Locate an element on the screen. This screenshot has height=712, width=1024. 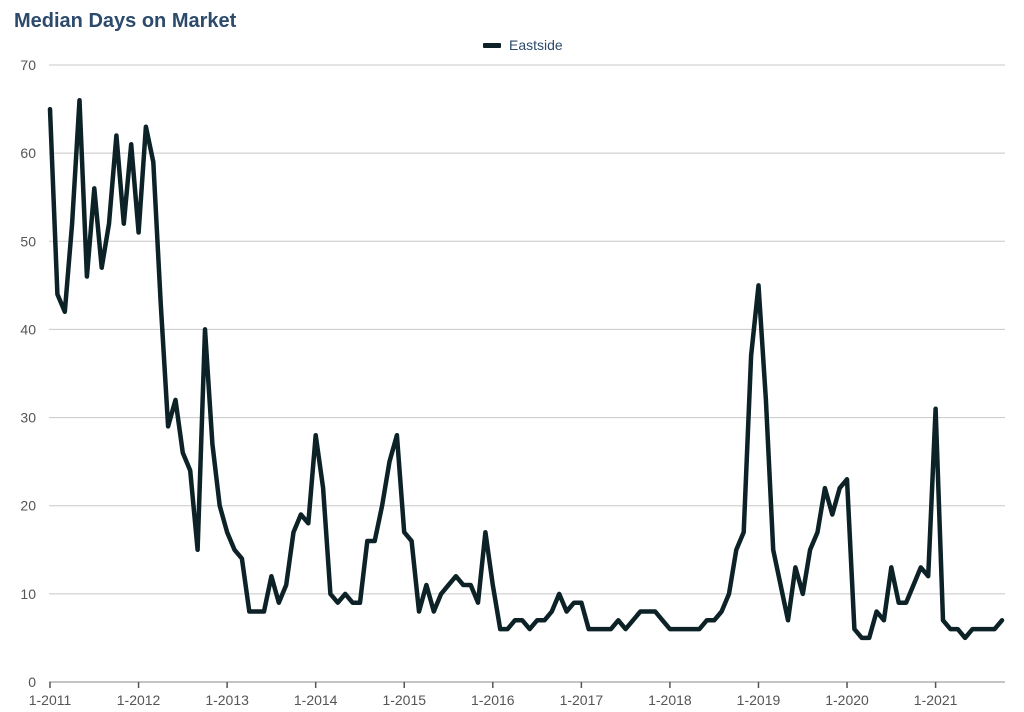
y-tick-label: 50 is located at coordinates (28, 241).